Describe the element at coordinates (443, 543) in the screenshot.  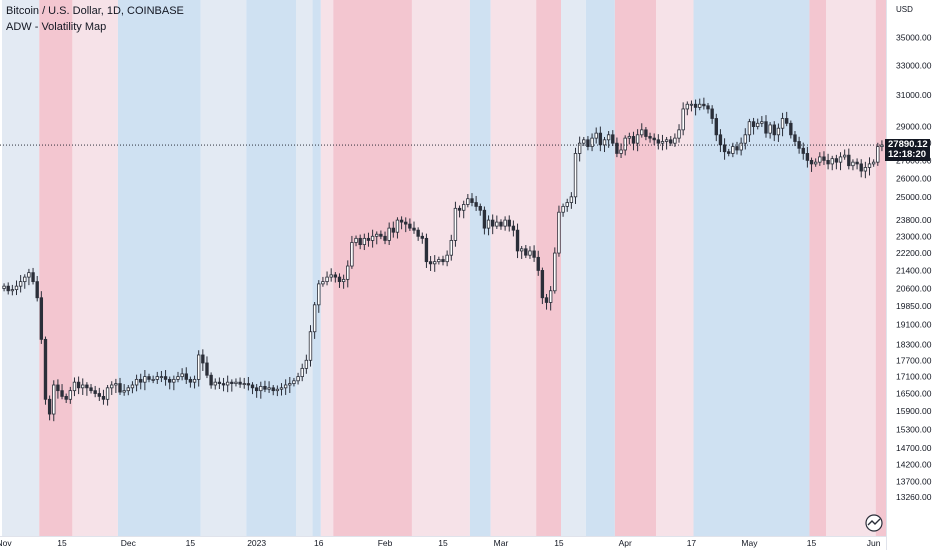
I see `time-axis` at that location.